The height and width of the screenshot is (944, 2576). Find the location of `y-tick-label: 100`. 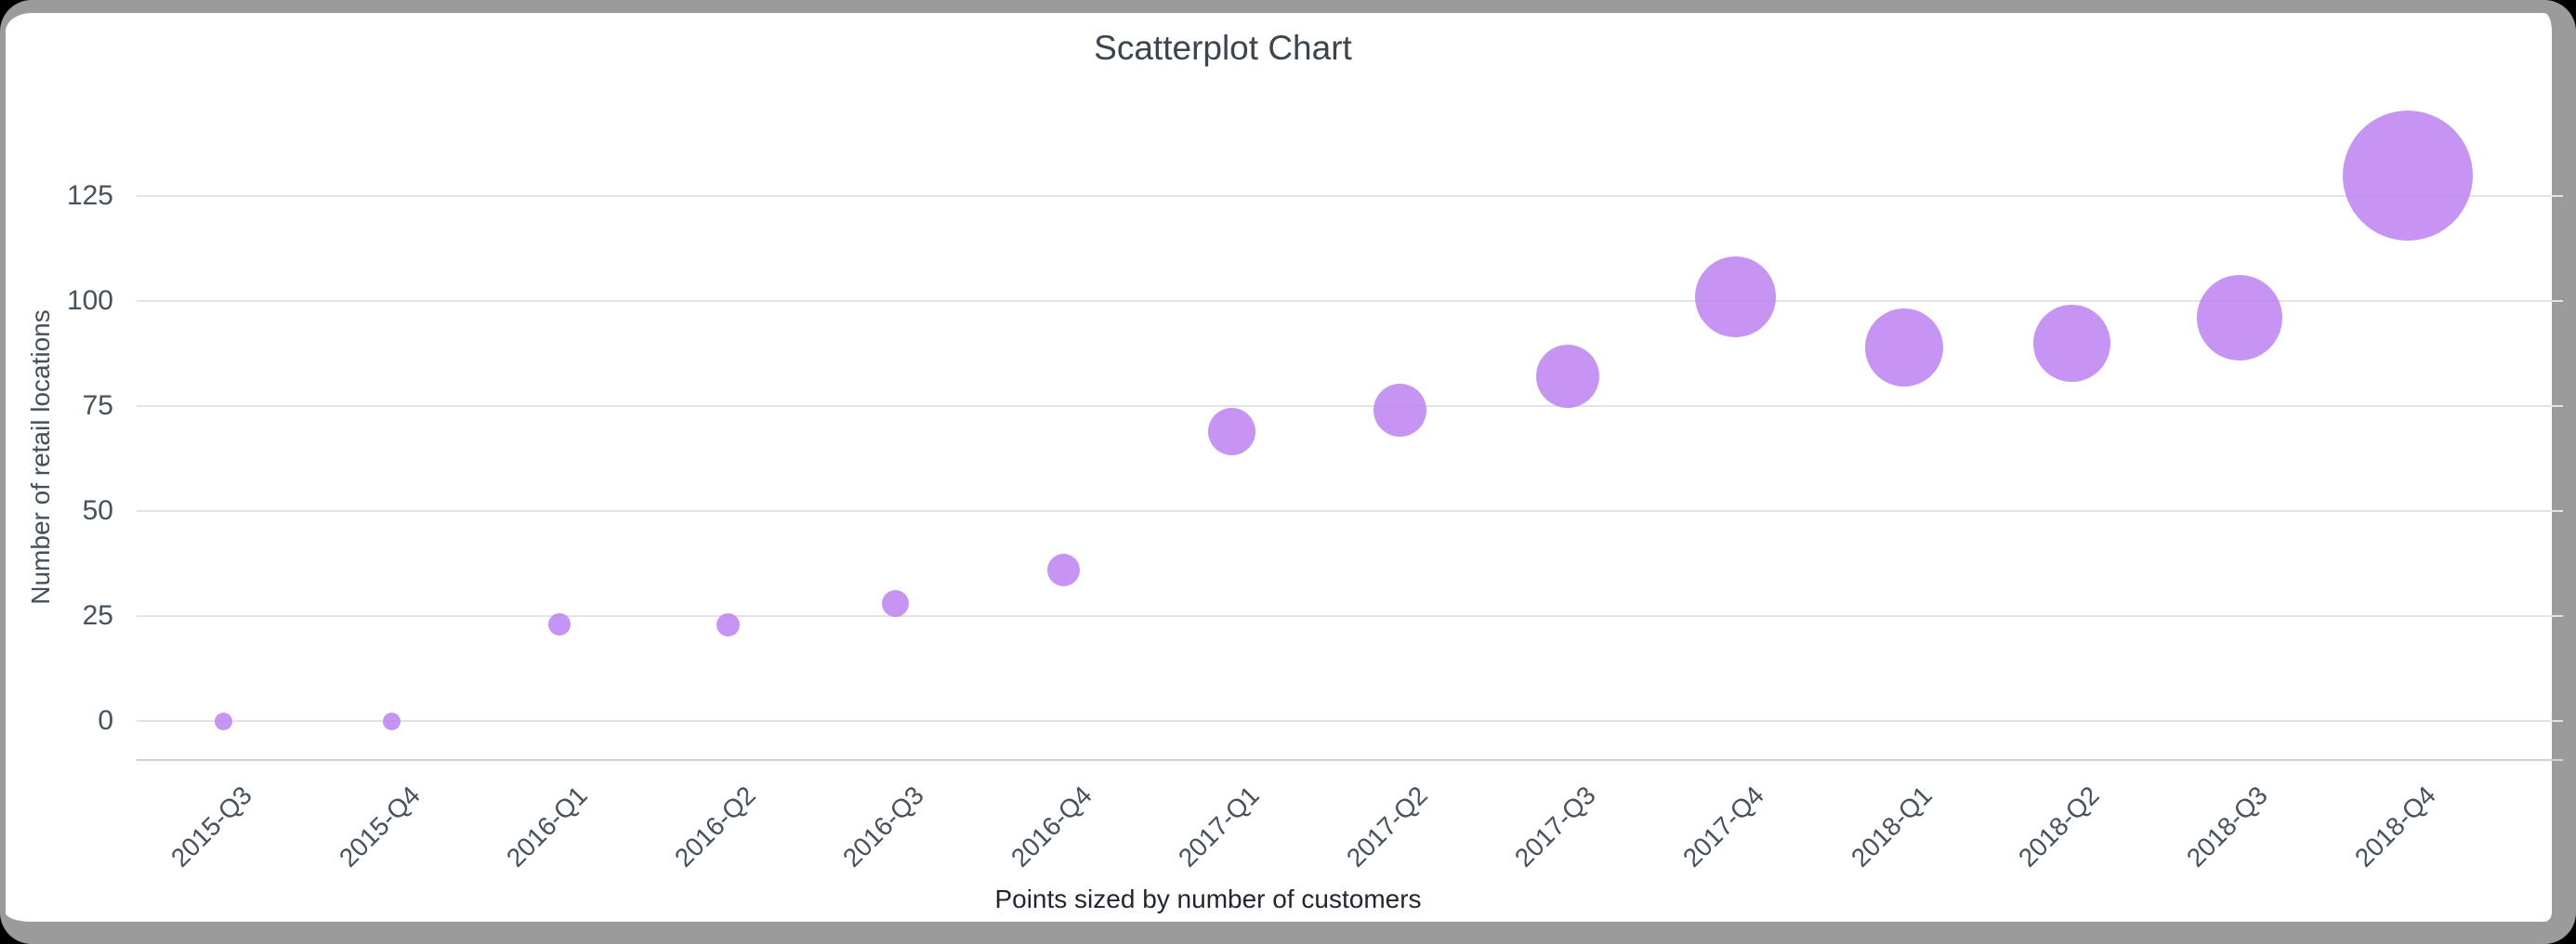

y-tick-label: 100 is located at coordinates (89, 301).